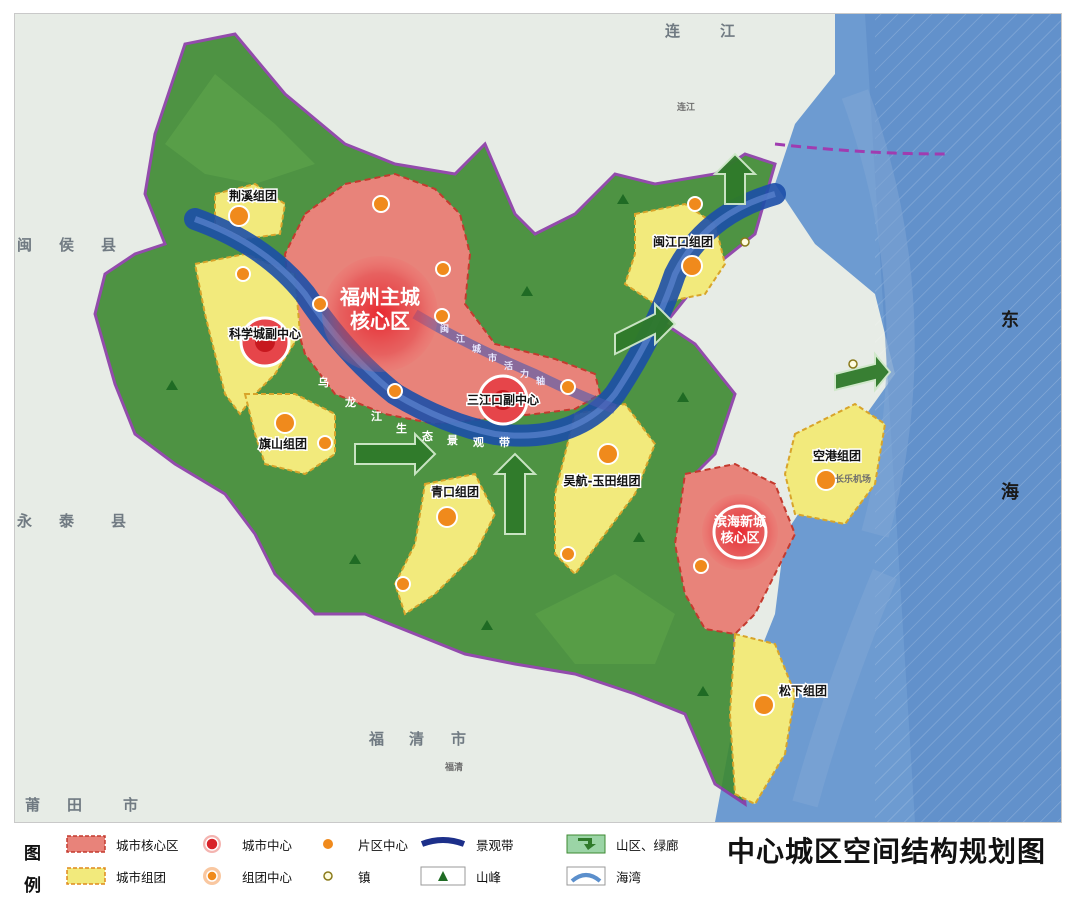  What do you see at coordinates (803, 690) in the screenshot?
I see `label-songxia: 松下组团` at bounding box center [803, 690].